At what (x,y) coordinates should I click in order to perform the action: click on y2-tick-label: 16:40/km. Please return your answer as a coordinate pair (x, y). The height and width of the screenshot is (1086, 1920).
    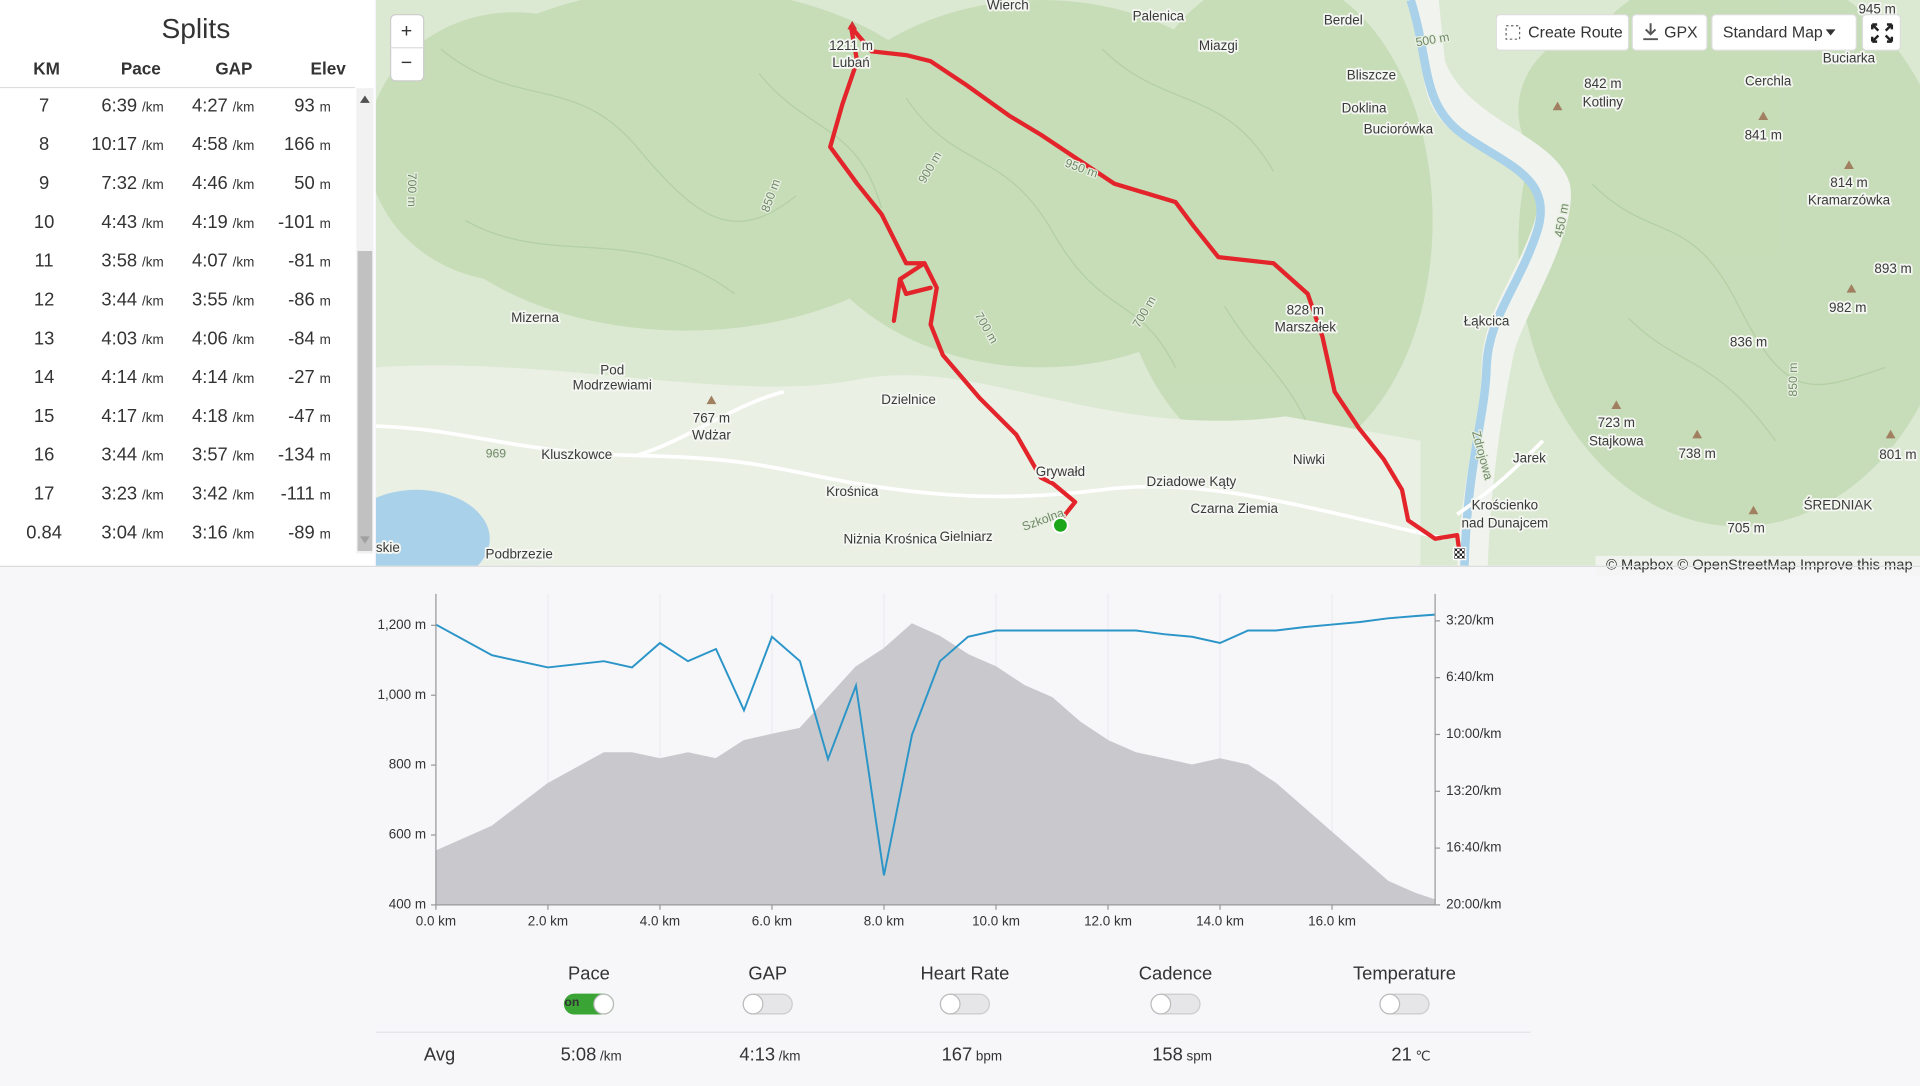
    Looking at the image, I should click on (1473, 847).